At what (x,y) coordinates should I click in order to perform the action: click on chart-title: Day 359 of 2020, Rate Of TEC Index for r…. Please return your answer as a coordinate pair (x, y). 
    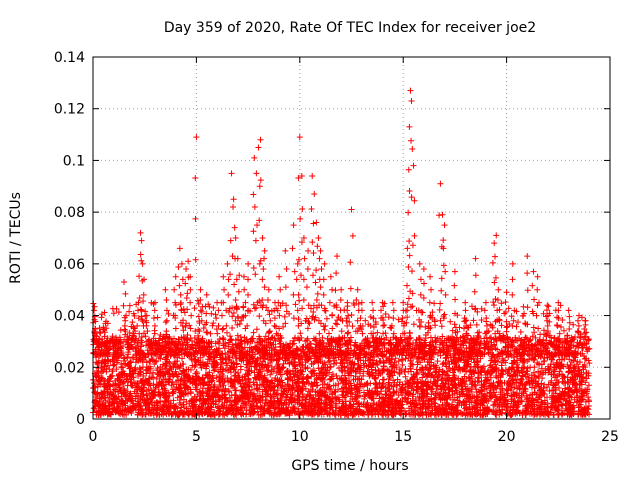
    Looking at the image, I should click on (350, 28).